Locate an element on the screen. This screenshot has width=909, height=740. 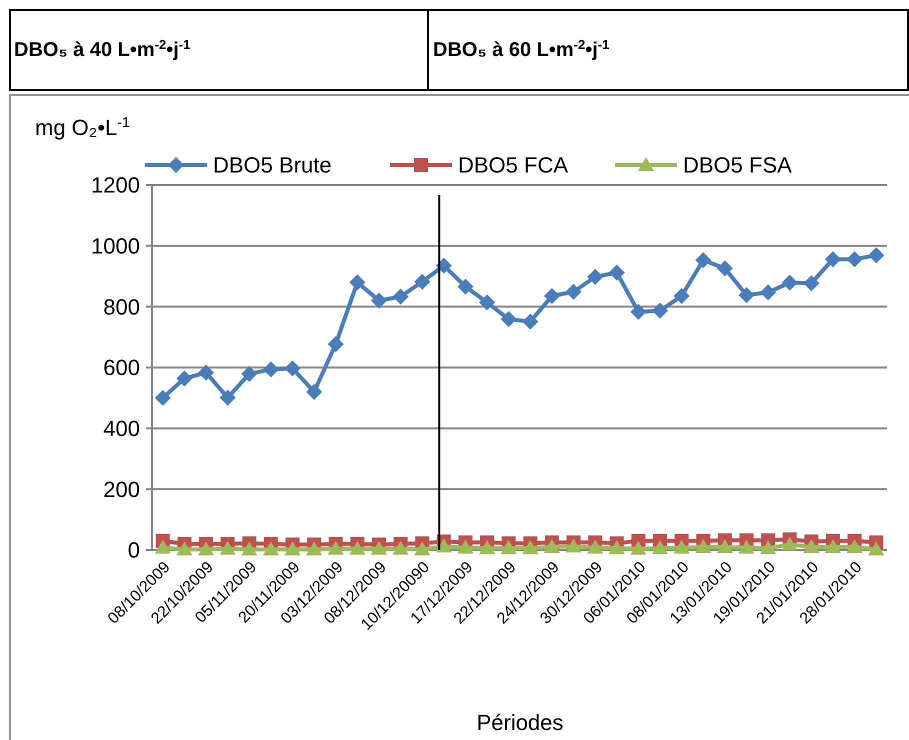
y-tick-label: 200 is located at coordinates (121, 489).